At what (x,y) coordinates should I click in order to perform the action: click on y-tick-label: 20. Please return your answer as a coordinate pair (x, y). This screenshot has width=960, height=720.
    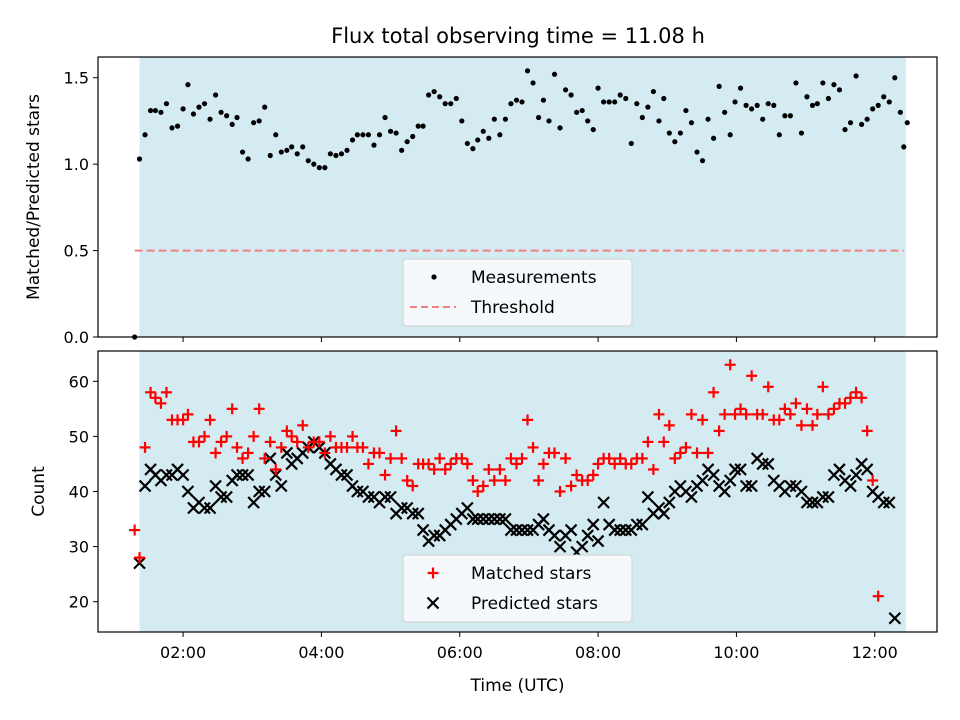
    Looking at the image, I should click on (79, 602).